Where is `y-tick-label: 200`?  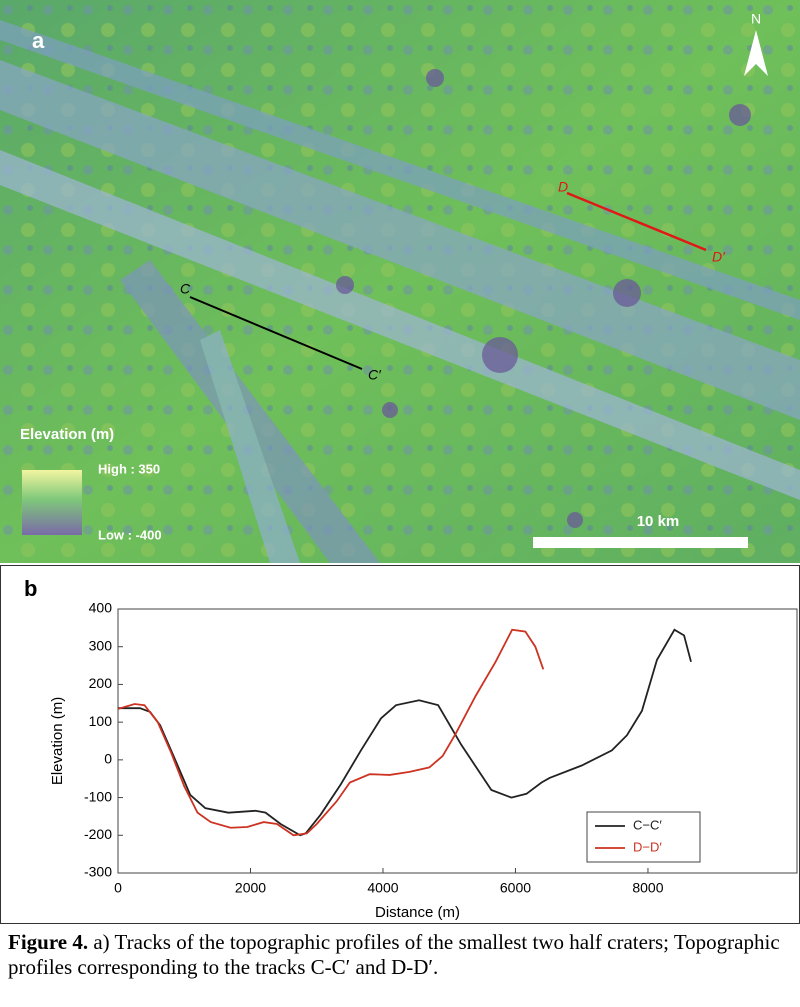 y-tick-label: 200 is located at coordinates (101, 683).